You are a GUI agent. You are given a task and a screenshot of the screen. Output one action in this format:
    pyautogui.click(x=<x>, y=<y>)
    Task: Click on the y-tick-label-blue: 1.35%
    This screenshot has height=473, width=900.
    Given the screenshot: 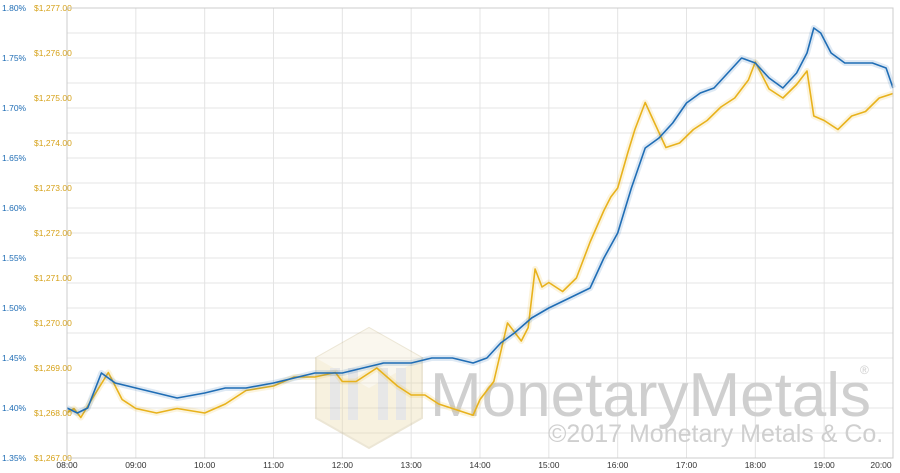 What is the action you would take?
    pyautogui.click(x=14, y=458)
    